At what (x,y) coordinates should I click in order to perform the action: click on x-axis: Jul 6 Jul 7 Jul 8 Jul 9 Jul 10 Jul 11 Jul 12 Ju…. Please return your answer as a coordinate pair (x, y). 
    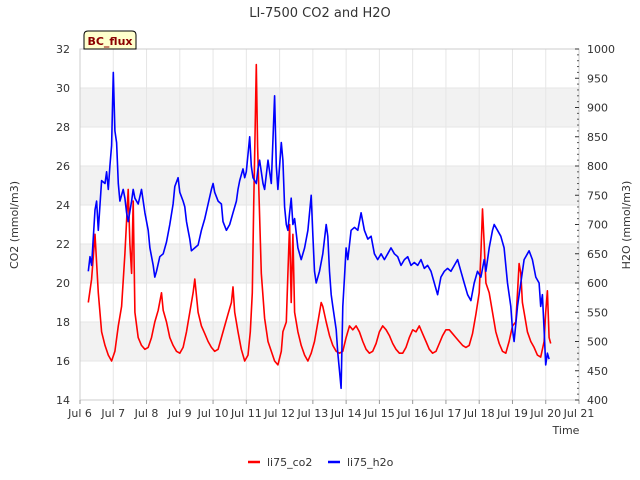
    Looking at the image, I should click on (330, 410).